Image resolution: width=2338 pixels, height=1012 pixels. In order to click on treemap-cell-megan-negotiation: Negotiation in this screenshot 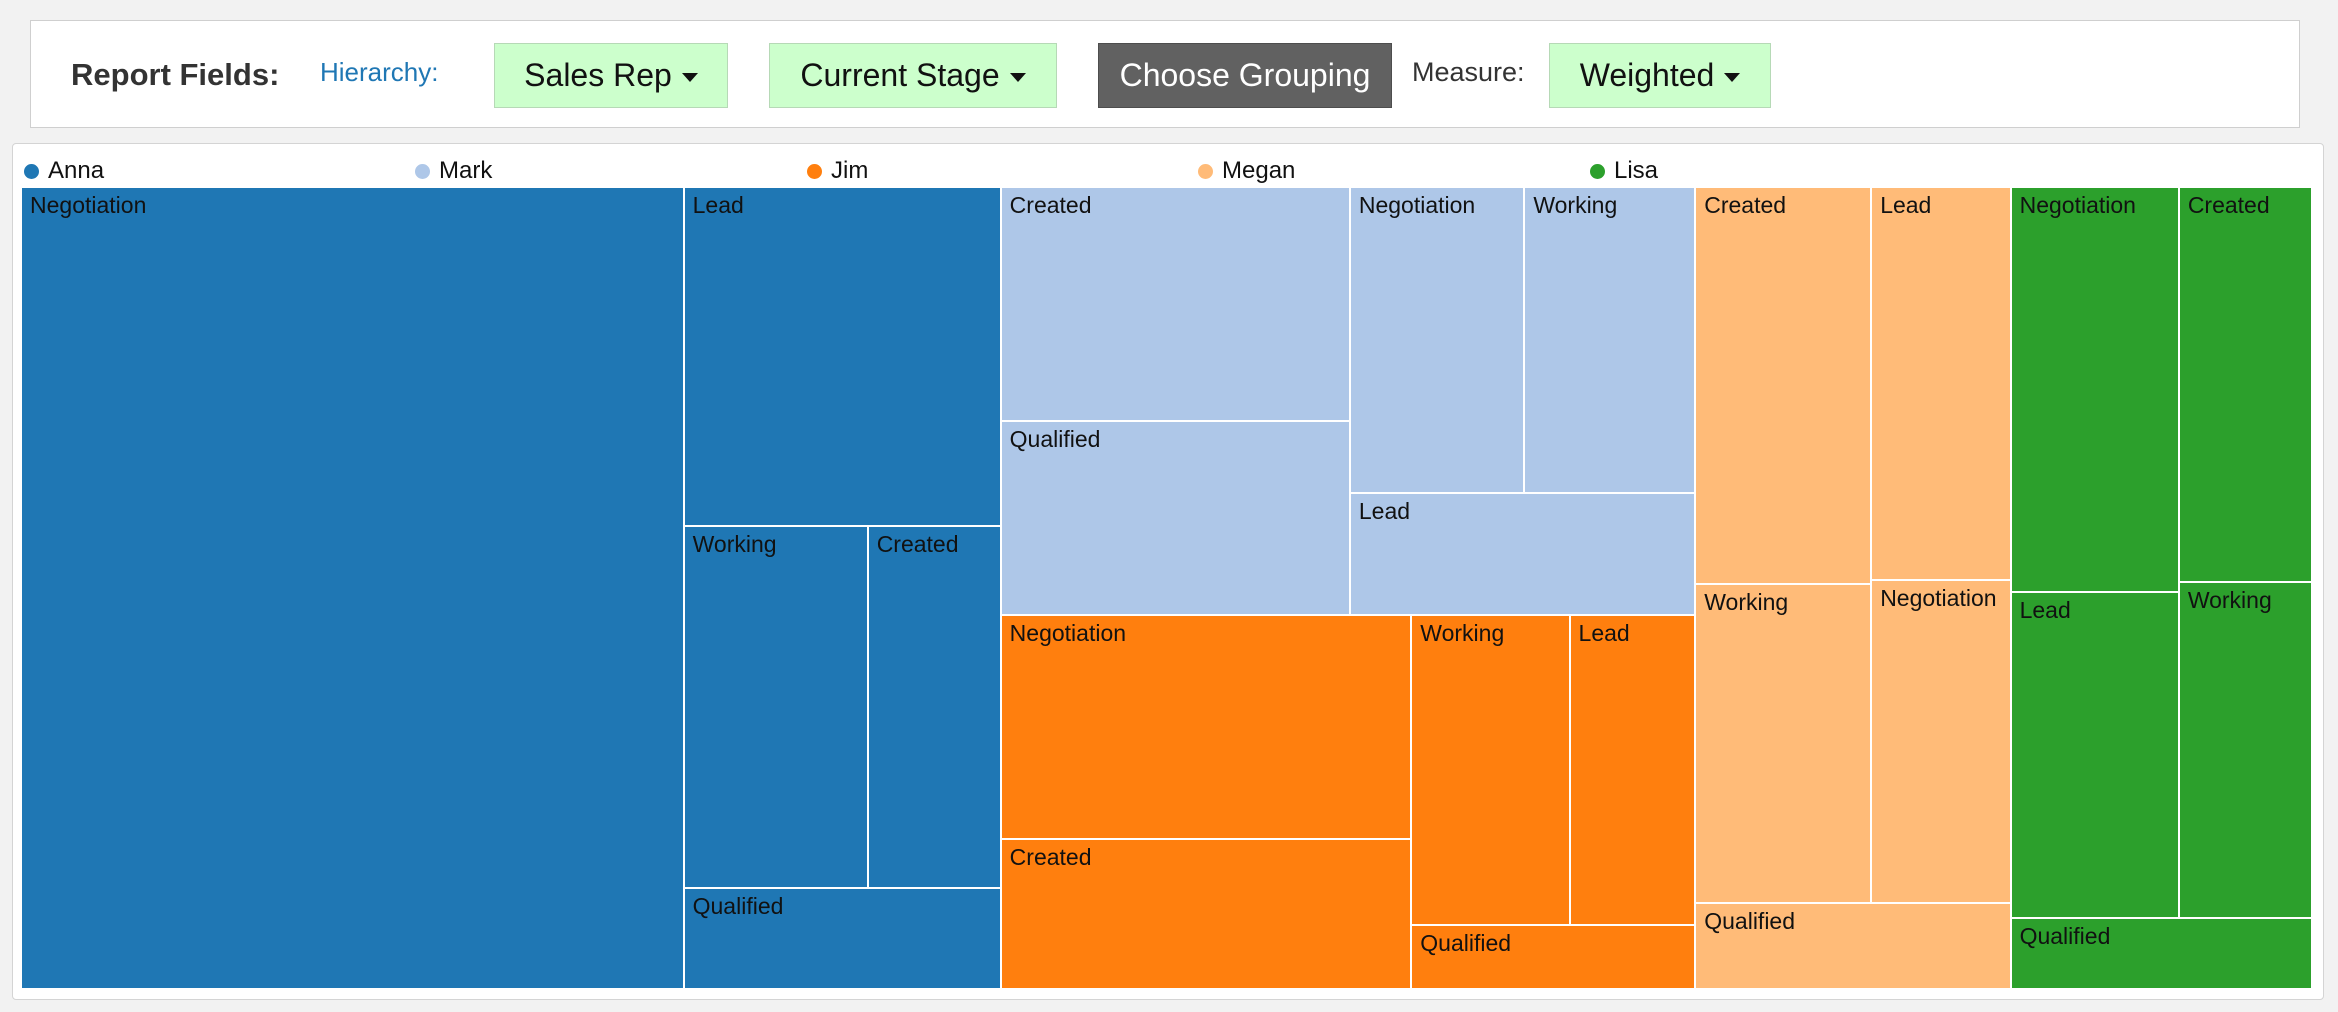, I will do `click(1941, 741)`.